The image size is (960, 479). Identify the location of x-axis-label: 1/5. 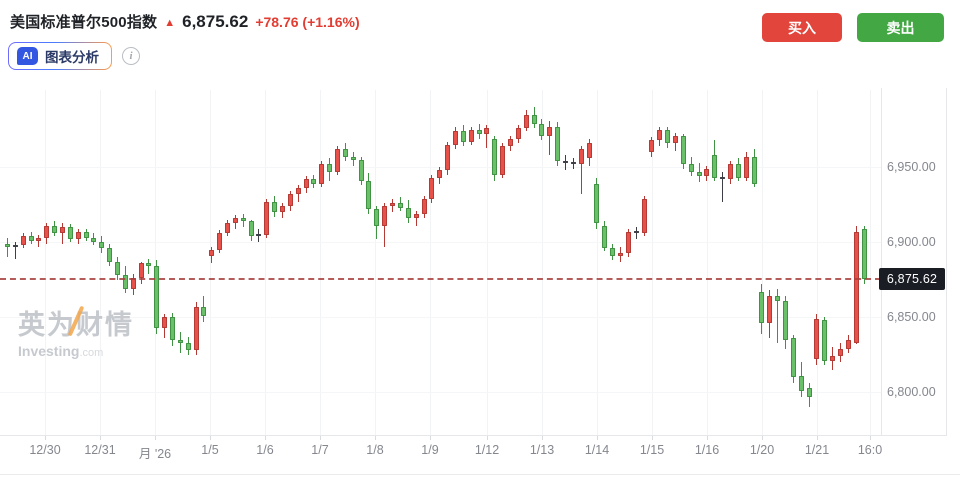
(210, 450).